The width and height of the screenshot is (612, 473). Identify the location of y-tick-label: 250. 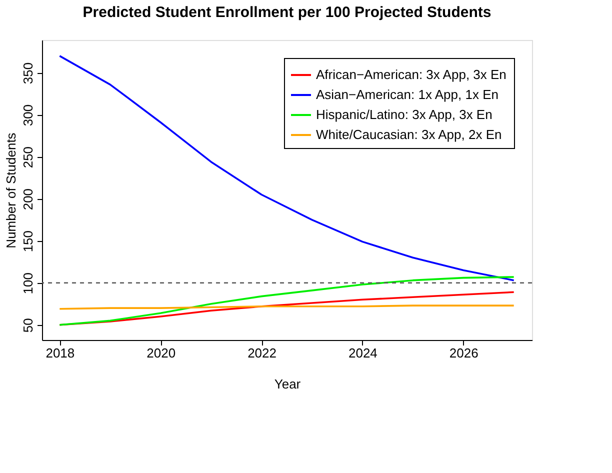
(28, 157).